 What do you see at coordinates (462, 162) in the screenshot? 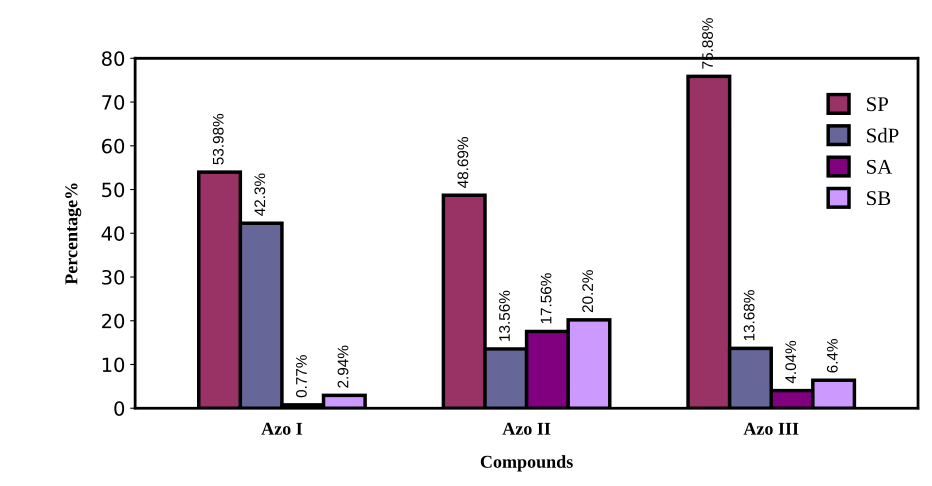
I see `data-label: 48.69%` at bounding box center [462, 162].